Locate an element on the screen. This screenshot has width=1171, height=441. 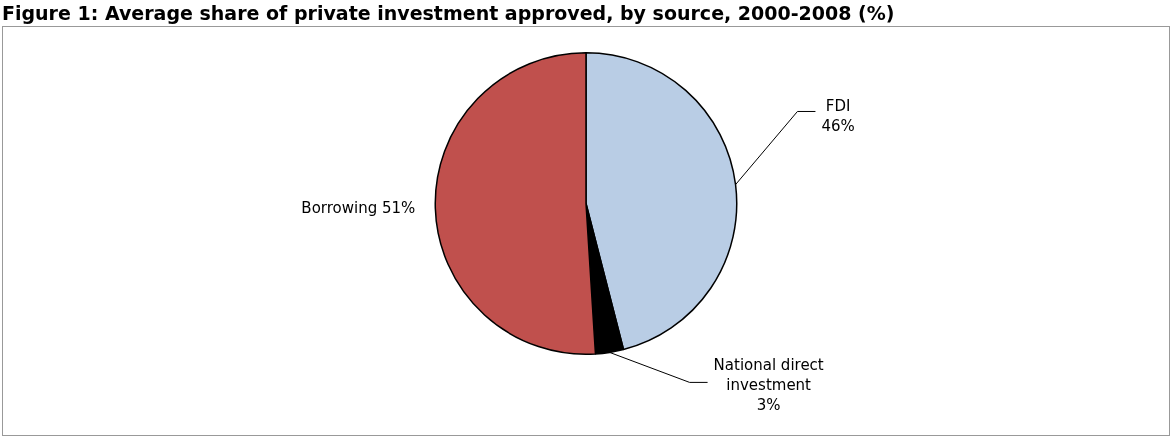
chart-title: Figure 1: Average share of private investment approved, by source, 2000-2008 (%) is located at coordinates (448, 13).